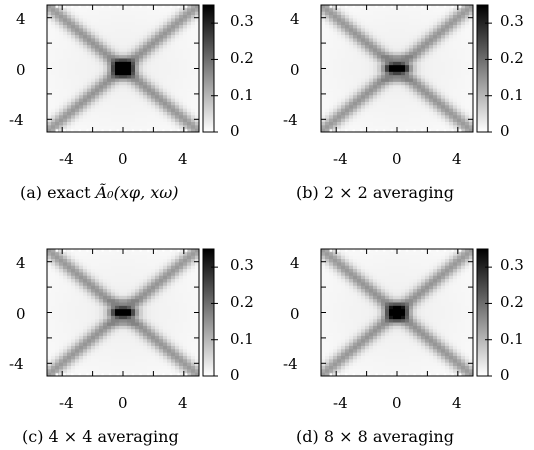 This screenshot has width=534, height=450. Describe the element at coordinates (123, 312) in the screenshot. I see `y-ticks-c` at that location.